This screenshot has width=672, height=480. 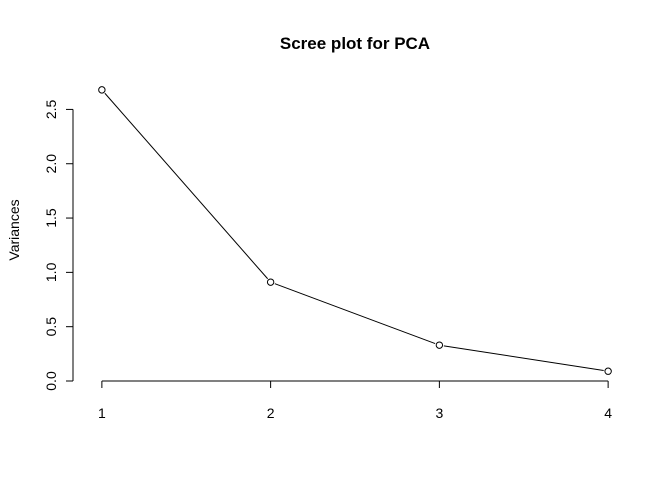 What do you see at coordinates (58, 245) in the screenshot?
I see `y-axis: 0.0 0.5 1.0 1.5 2.0 2.5` at bounding box center [58, 245].